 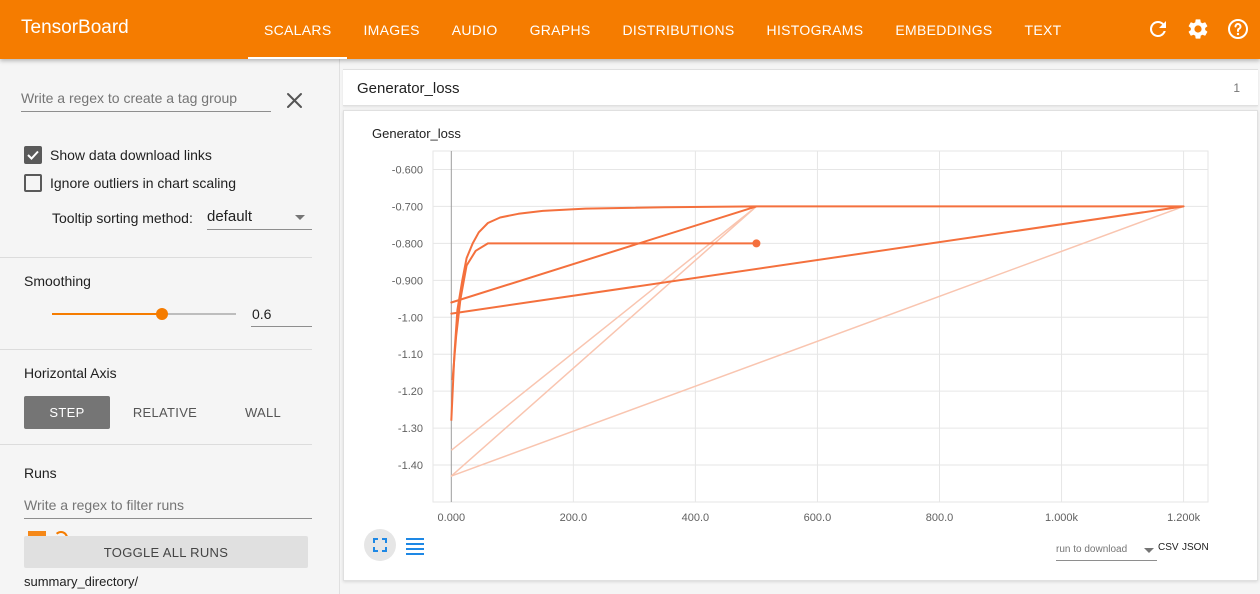 What do you see at coordinates (259, 217) in the screenshot?
I see `tooltip-sorting-select: default` at bounding box center [259, 217].